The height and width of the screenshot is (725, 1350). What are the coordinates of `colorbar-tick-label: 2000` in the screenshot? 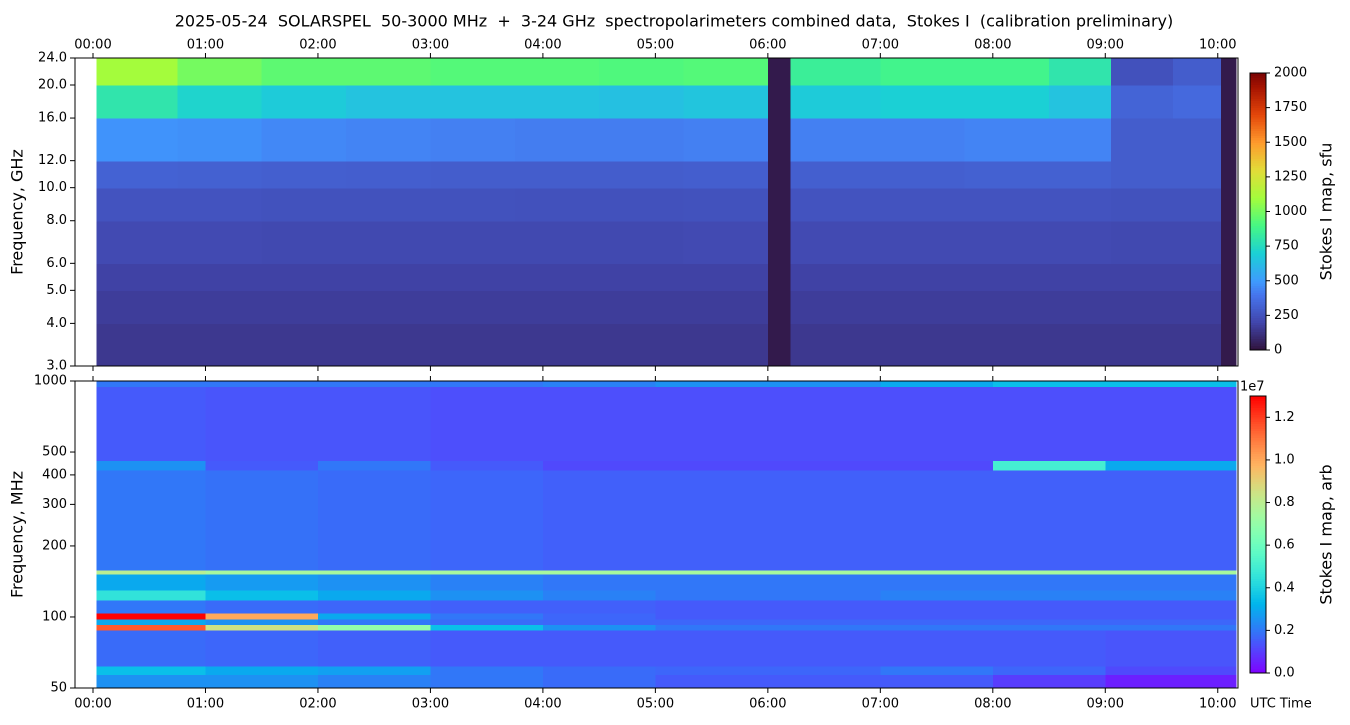 It's located at (1290, 73).